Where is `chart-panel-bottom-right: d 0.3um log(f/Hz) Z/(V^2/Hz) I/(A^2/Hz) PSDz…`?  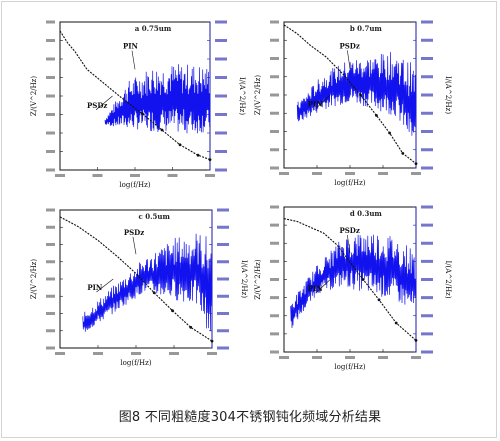 chart-panel-bottom-right: d 0.3um log(f/Hz) Z/(V^2/Hz) I/(A^2/Hz) PSDz… is located at coordinates (353, 288).